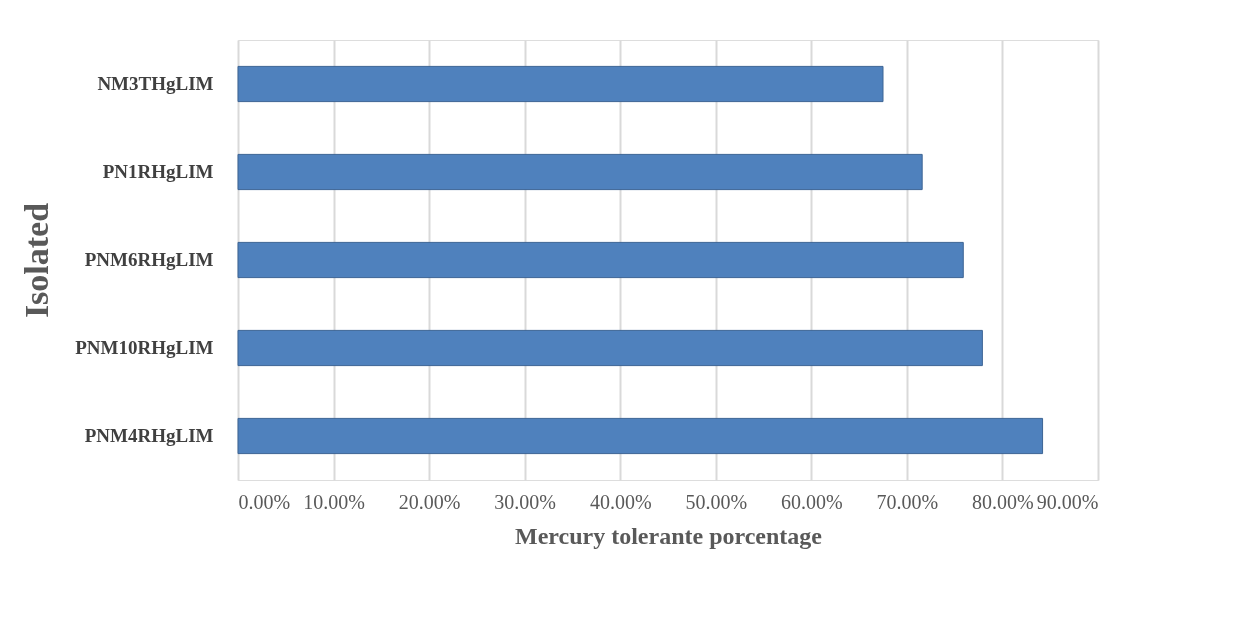  What do you see at coordinates (334, 501) in the screenshot?
I see `x-tick-label: 10.00%` at bounding box center [334, 501].